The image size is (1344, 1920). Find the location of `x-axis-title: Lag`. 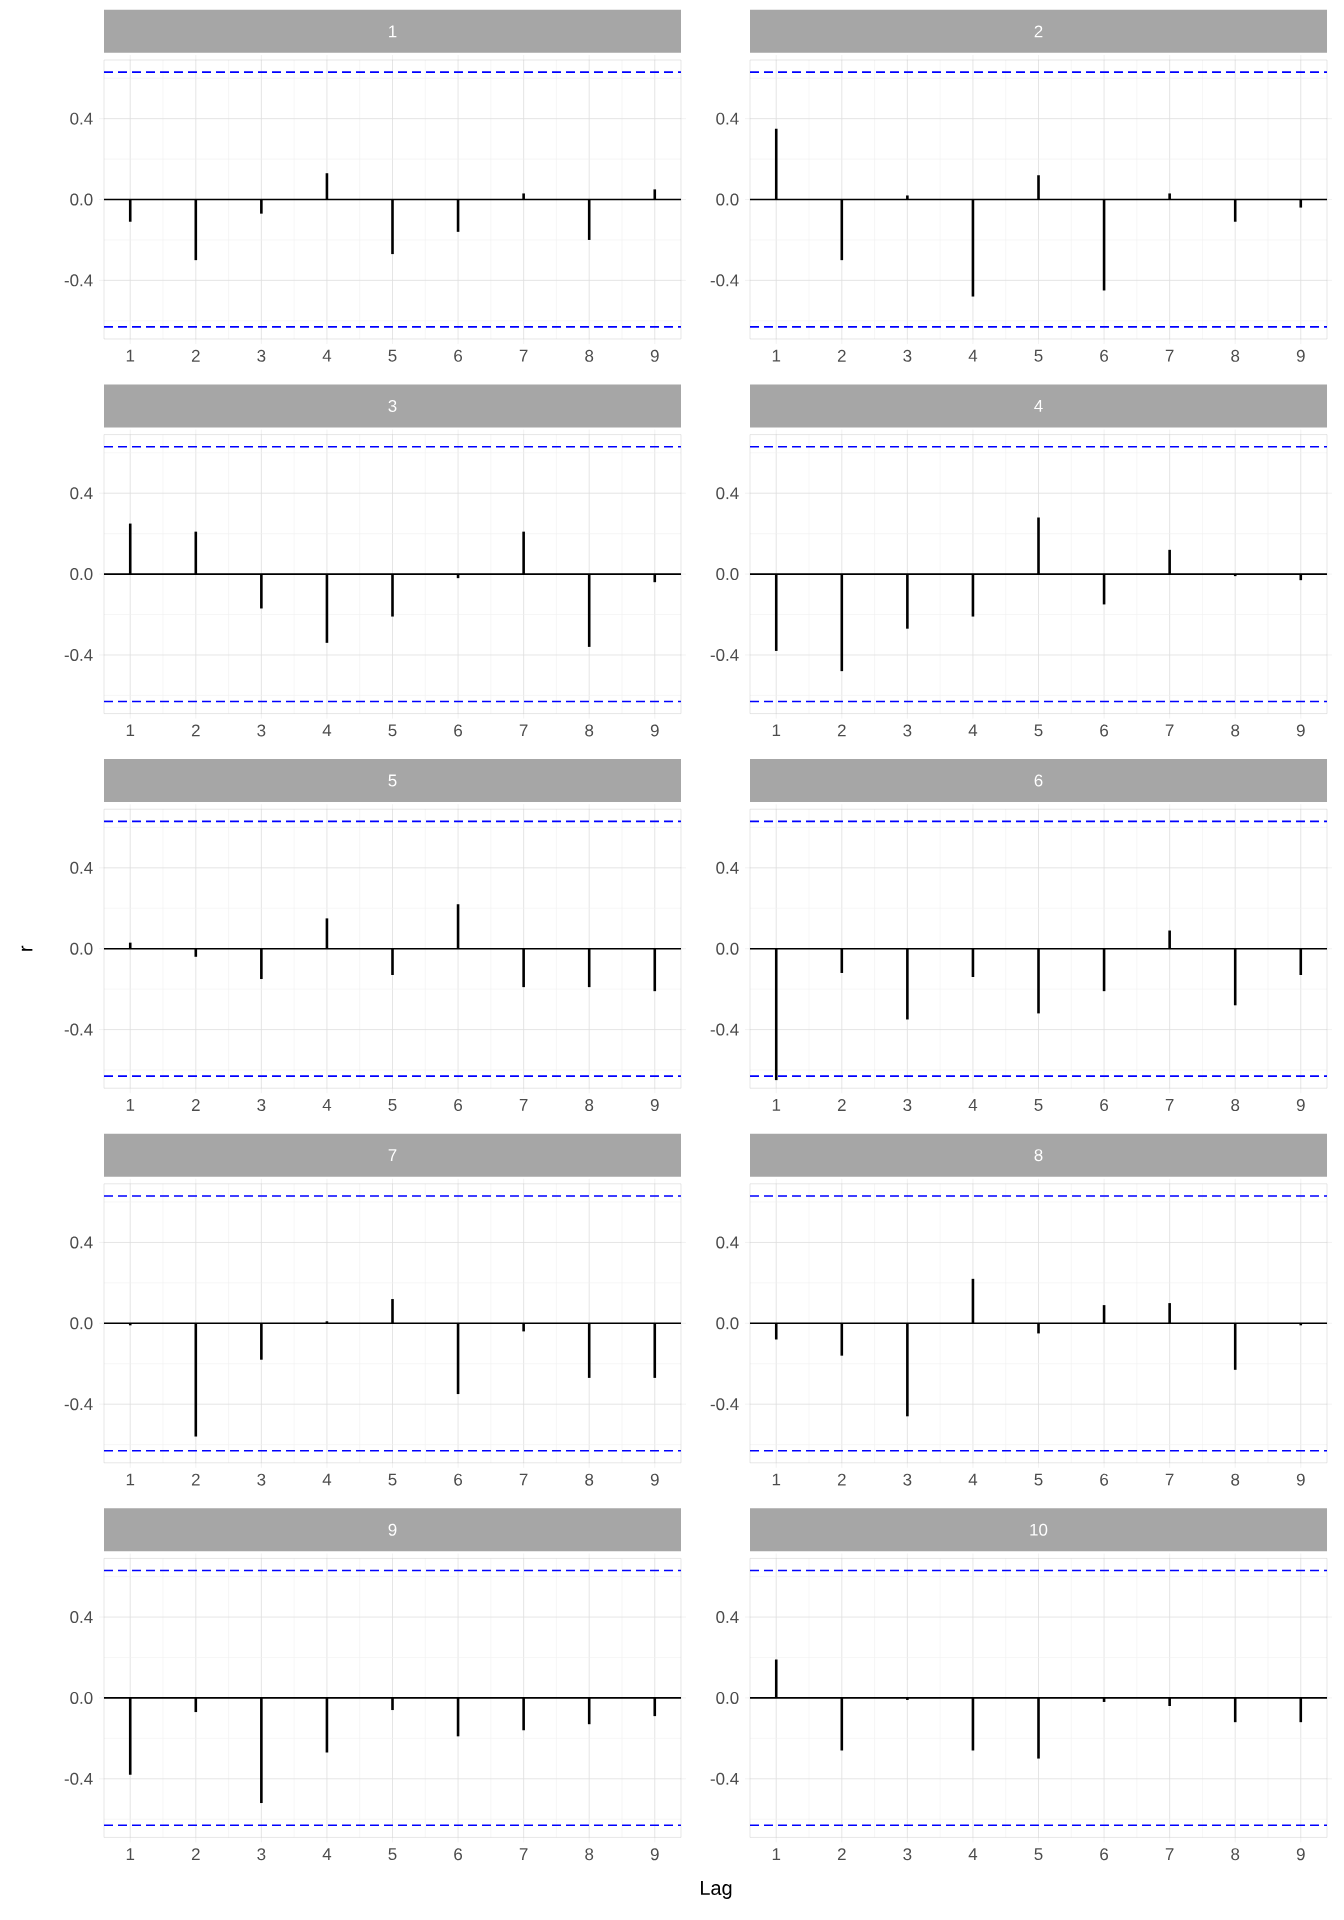

x-axis-title: Lag is located at coordinates (716, 1890).